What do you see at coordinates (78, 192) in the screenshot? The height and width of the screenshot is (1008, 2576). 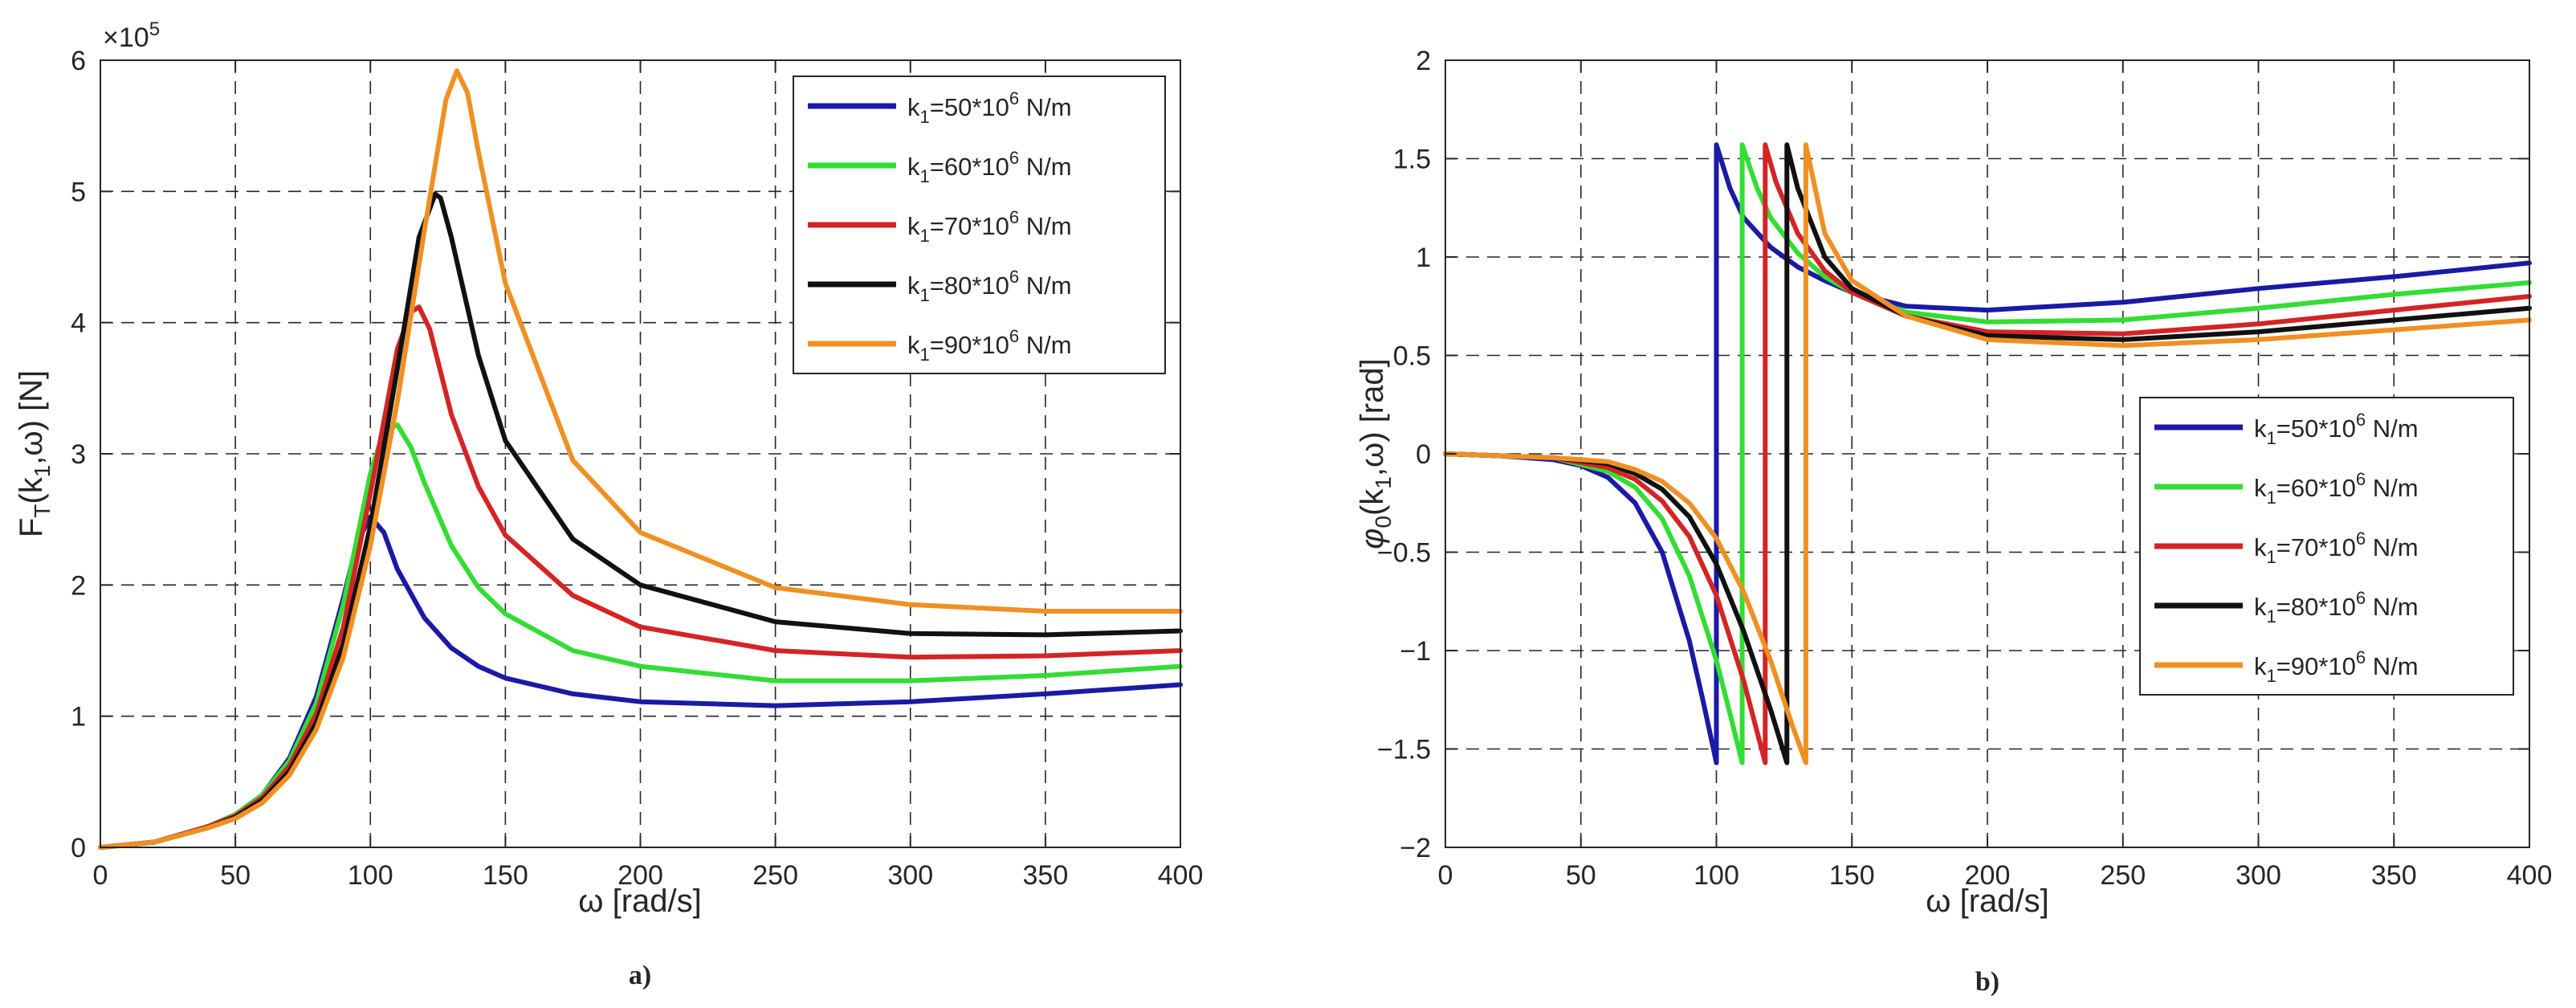 I see `y-tick-label: 5` at bounding box center [78, 192].